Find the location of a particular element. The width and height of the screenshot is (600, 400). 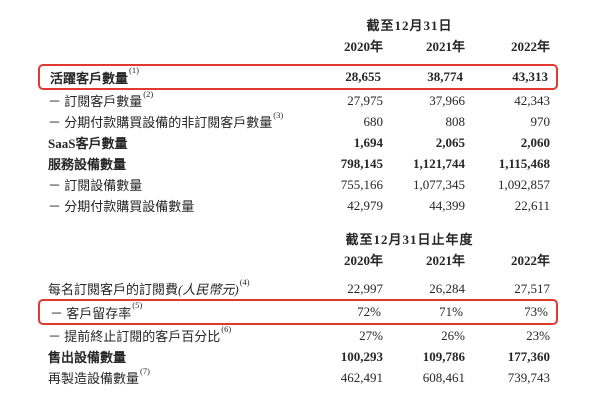

row-devices-sold: 售出設備數量 100,293 109,786 177,360 is located at coordinates (299, 356).